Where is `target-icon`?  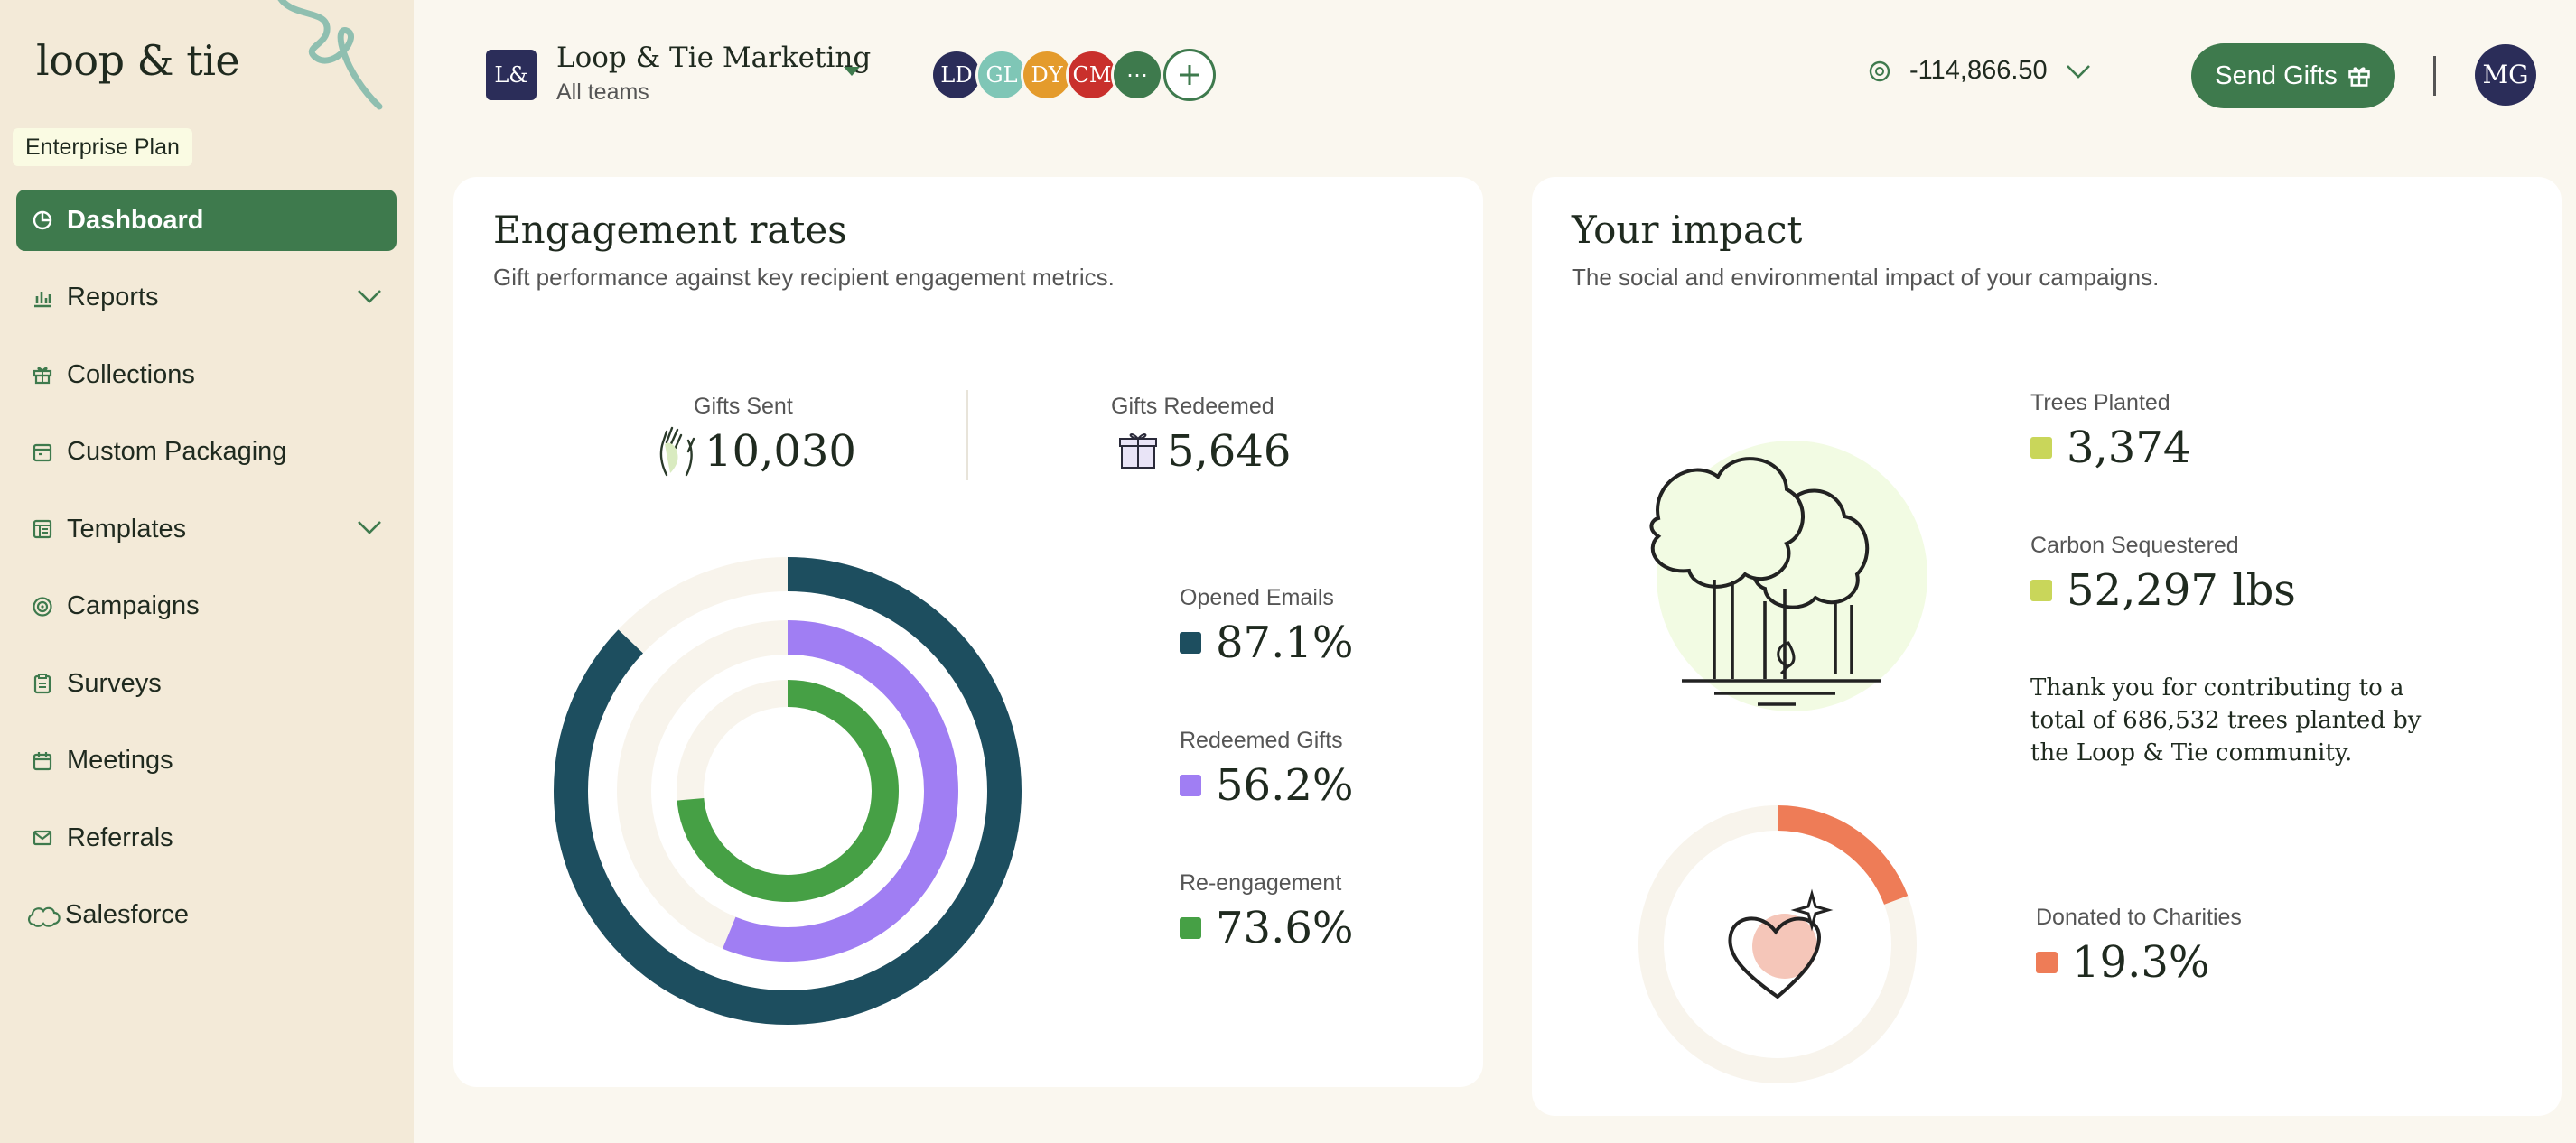
target-icon is located at coordinates (42, 606).